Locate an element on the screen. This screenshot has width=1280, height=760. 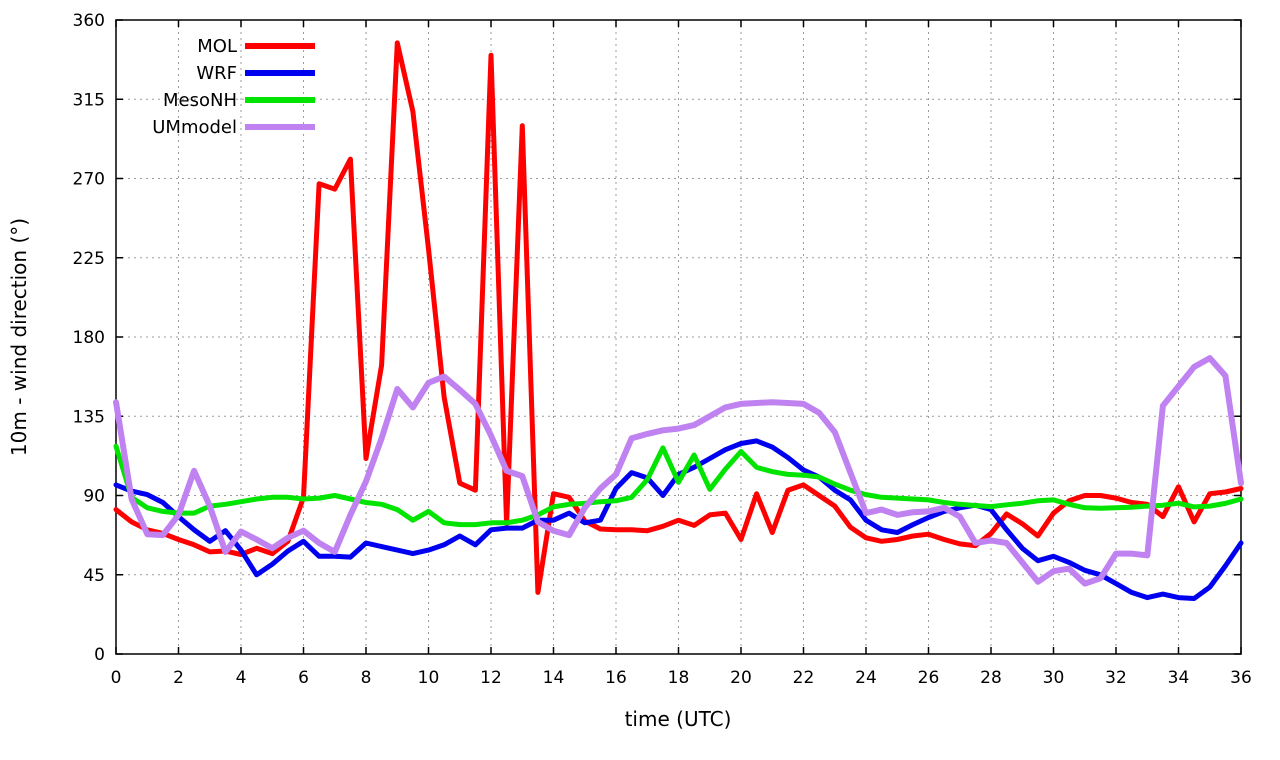
x-tick-label: 16 is located at coordinates (616, 678).